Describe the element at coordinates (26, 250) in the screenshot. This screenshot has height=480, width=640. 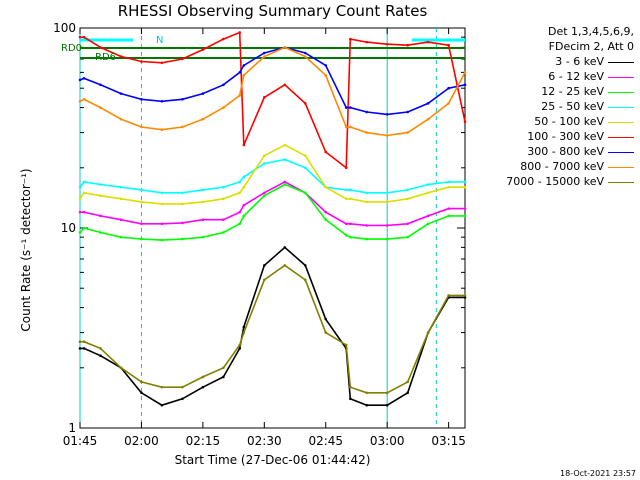
I see `y-axis-label: Count Rate (s⁻¹ detector⁻¹)` at that location.